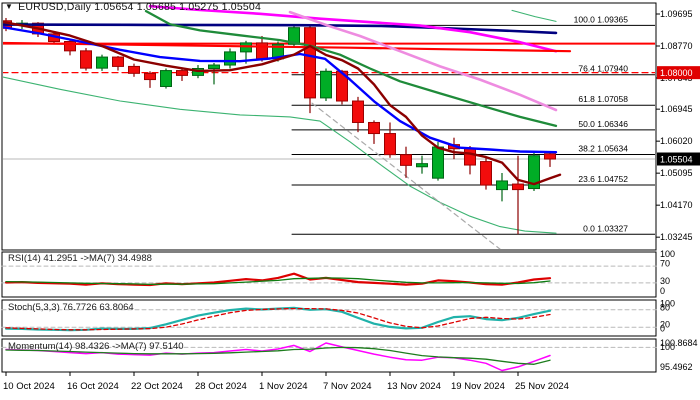 Image resolution: width=700 pixels, height=400 pixels. What do you see at coordinates (603, 149) in the screenshot?
I see `fib-label: 38.2 1.05634` at bounding box center [603, 149].